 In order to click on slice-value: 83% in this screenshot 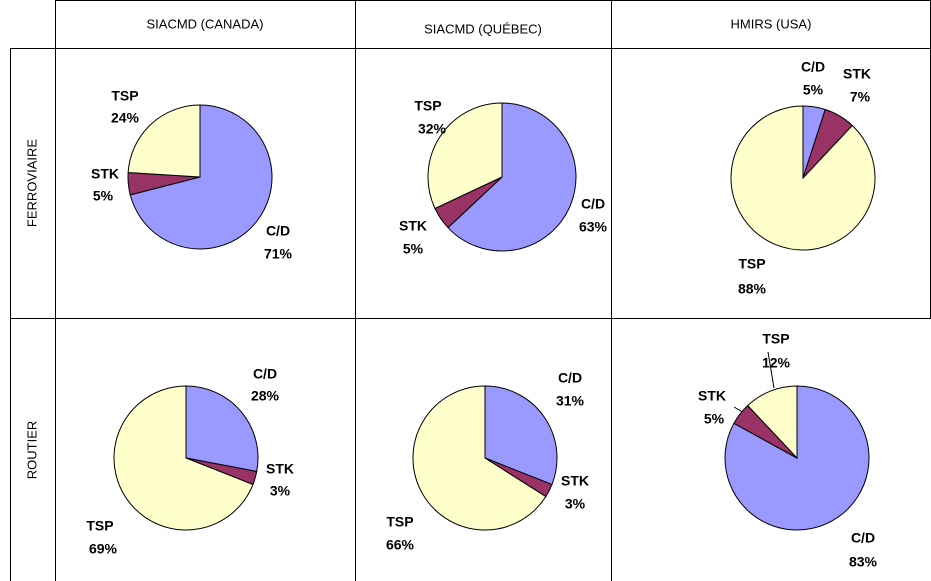, I will do `click(863, 562)`.